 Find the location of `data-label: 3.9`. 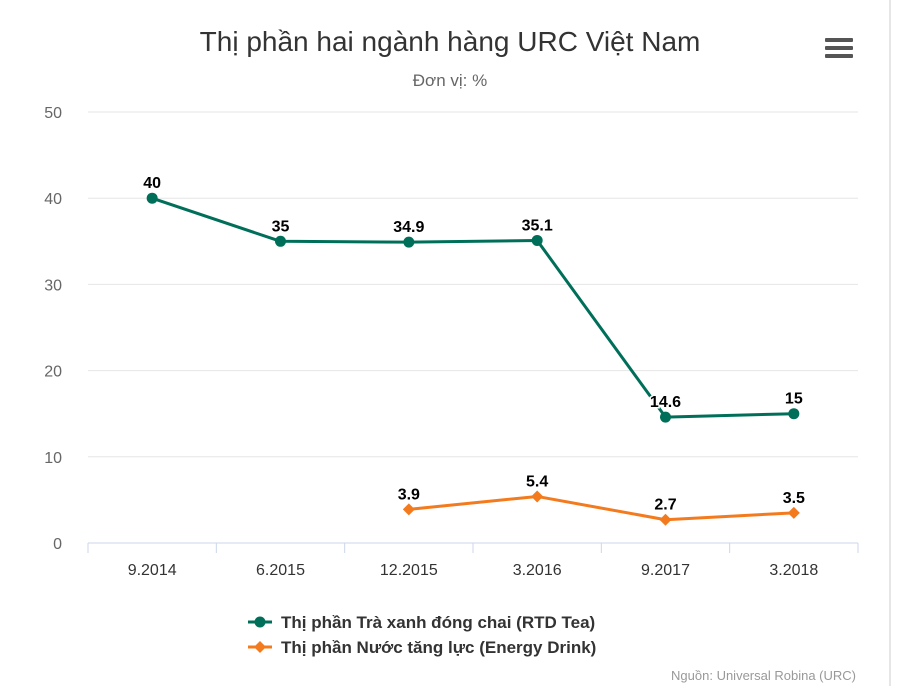

data-label: 3.9 is located at coordinates (409, 494).